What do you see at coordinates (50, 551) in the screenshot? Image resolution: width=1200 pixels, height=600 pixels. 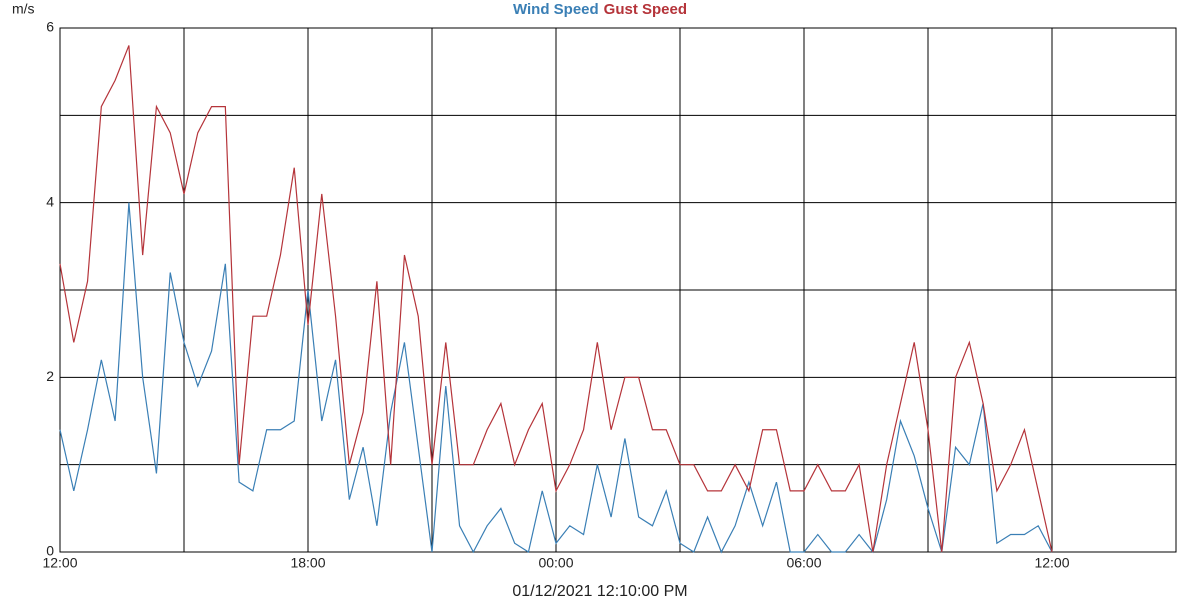 I see `y-tick-label: 0` at bounding box center [50, 551].